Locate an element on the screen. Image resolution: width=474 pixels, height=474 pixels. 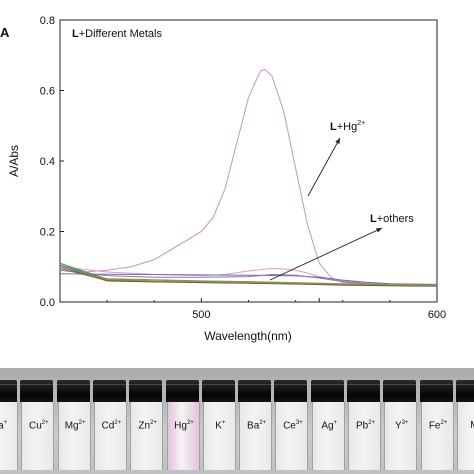
vial: Cu2+ is located at coordinates (37, 427).